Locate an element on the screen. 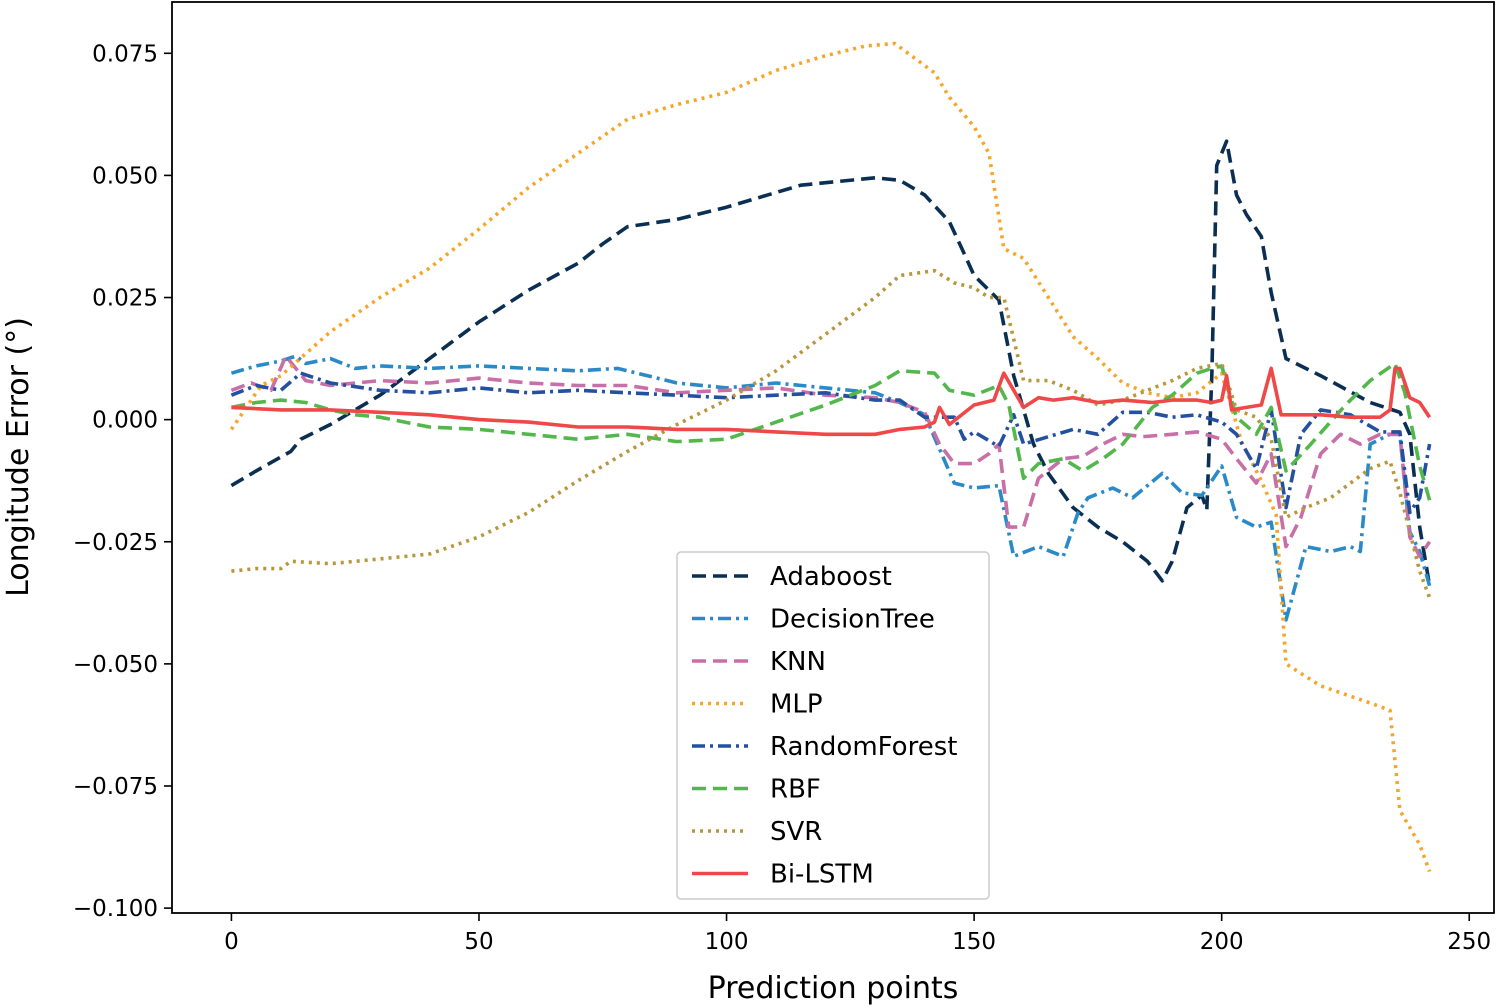 This screenshot has width=1500, height=1008. legend-label-randomforest: RandomForest is located at coordinates (863, 747).